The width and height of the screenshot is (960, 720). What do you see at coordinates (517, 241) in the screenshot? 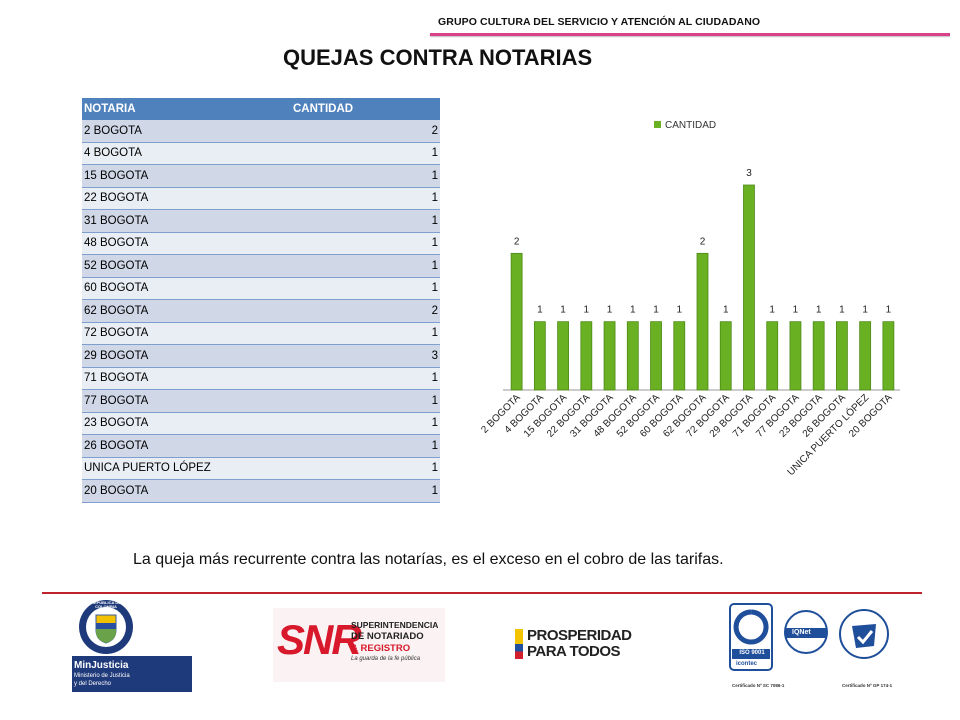
I see `data-label: 2` at bounding box center [517, 241].